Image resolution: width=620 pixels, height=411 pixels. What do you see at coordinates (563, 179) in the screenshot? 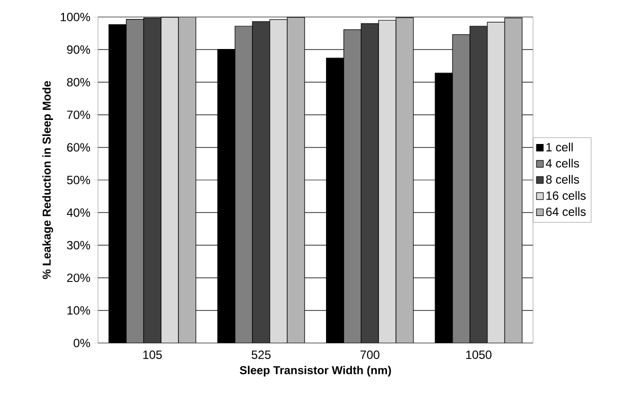
I see `legend-label: 8 cells` at bounding box center [563, 179].